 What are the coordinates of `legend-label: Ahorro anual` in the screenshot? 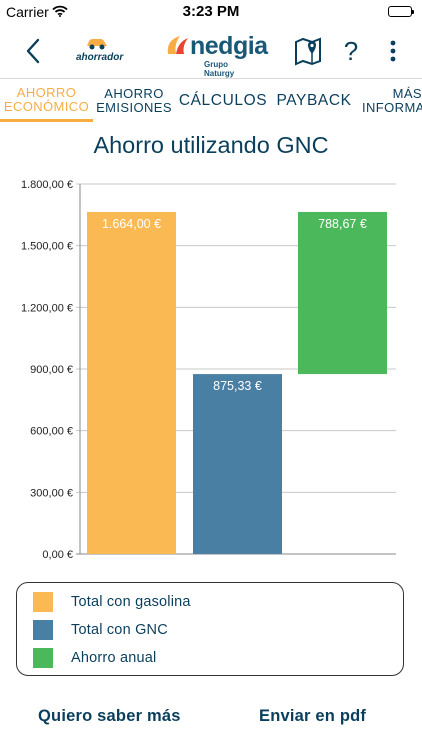 It's located at (114, 658).